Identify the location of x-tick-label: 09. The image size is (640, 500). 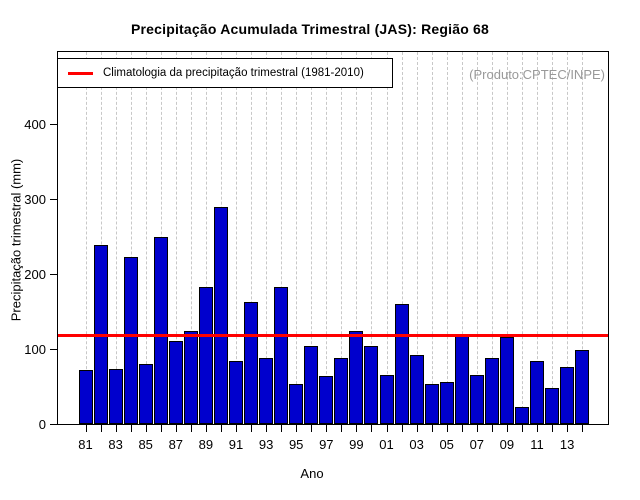
(507, 444).